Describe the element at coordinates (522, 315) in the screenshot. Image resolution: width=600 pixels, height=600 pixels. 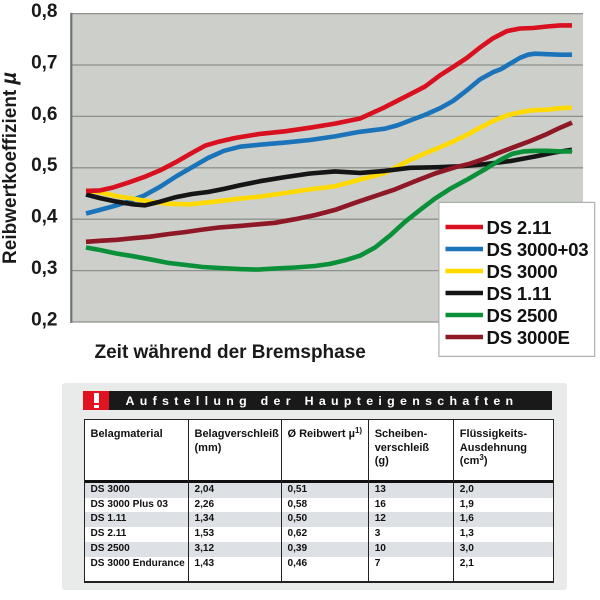
I see `svg-text: DS 2500` at that location.